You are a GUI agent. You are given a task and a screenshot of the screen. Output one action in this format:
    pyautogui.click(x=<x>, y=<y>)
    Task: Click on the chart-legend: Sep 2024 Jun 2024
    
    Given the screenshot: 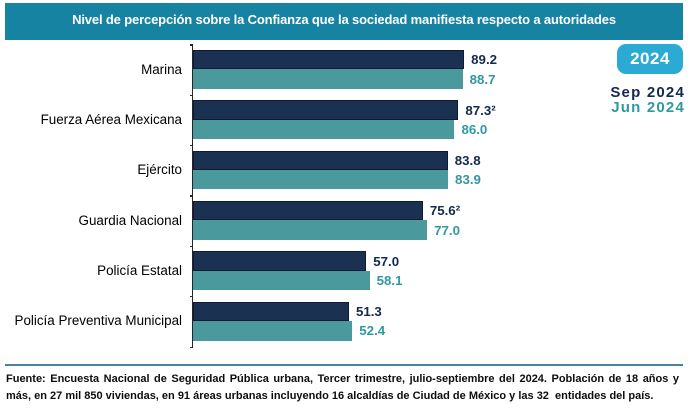 What is the action you would take?
    pyautogui.click(x=647, y=99)
    